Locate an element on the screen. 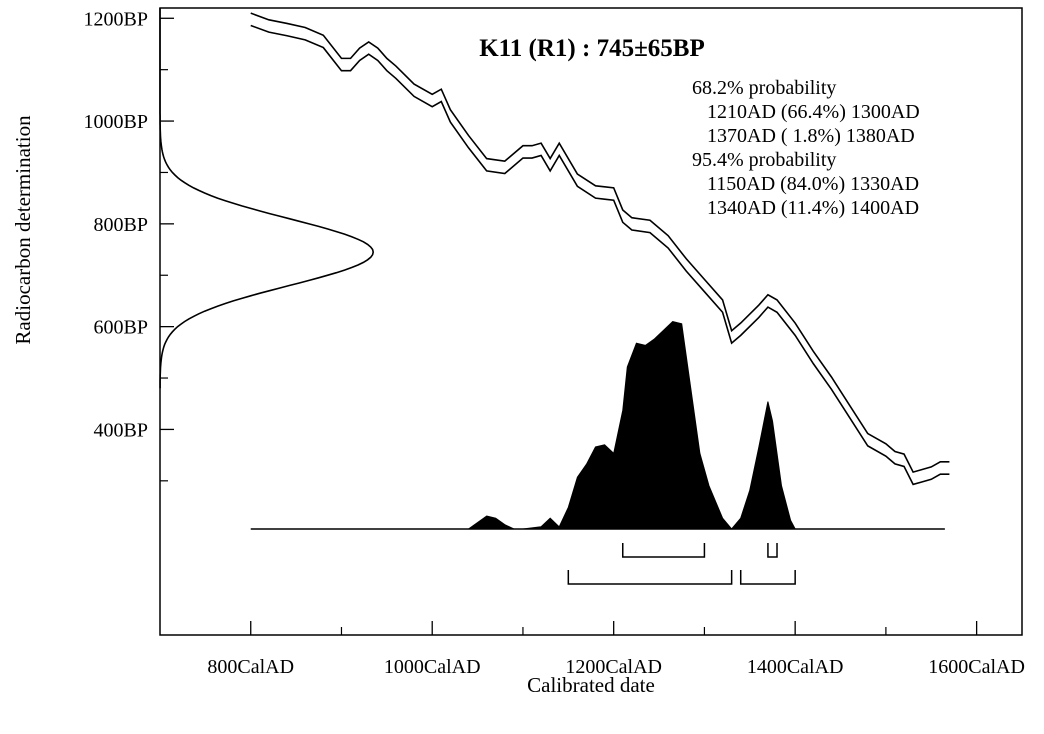  y-axis: 1200BP 1000BP 800BP 600BP 400BP is located at coordinates (129, 245).